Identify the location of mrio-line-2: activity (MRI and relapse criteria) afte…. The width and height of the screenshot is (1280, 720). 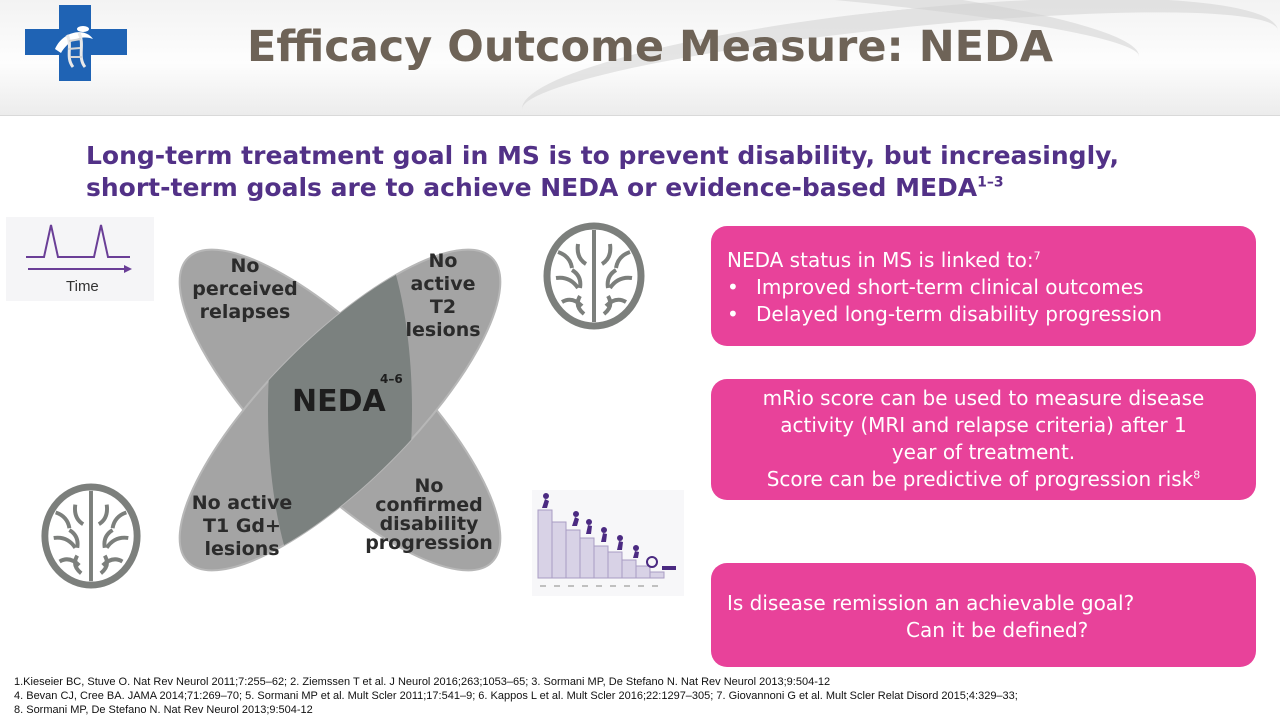
(983, 425).